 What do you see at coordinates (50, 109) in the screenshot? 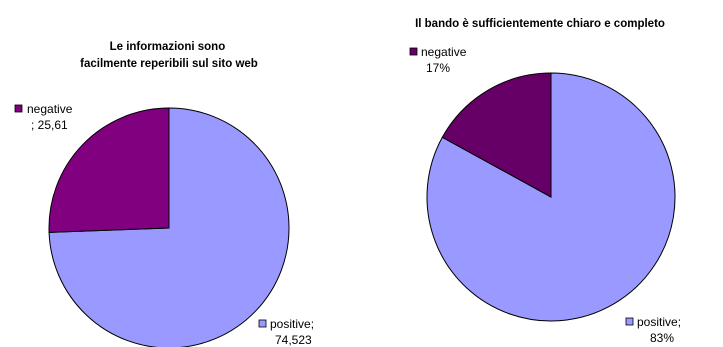
I see `data-label-negative-left-line-1: negative` at bounding box center [50, 109].